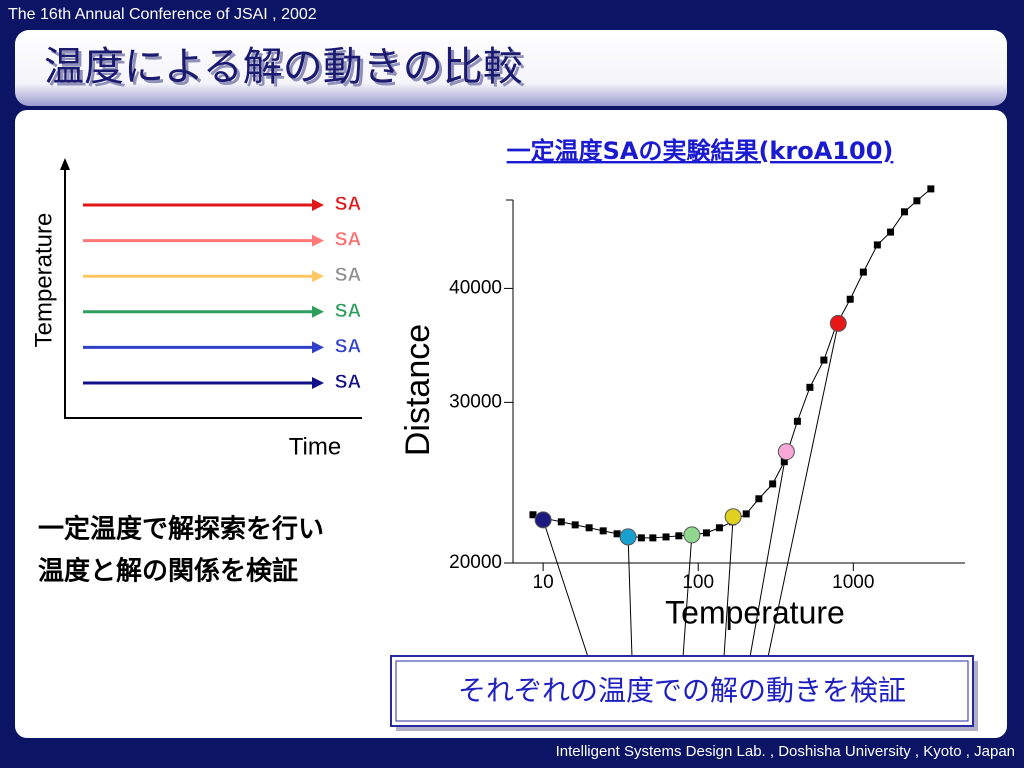 Image resolution: width=1024 pixels, height=768 pixels. What do you see at coordinates (43, 280) in the screenshot?
I see `diagram-y-label: Temperature` at bounding box center [43, 280].